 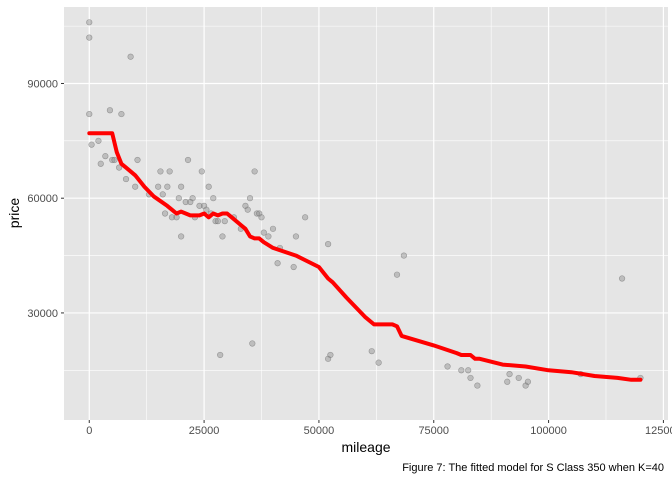 What do you see at coordinates (379, 428) in the screenshot?
I see `x-axis-ticks: 0 25000 50000 75000 100000 125000` at bounding box center [379, 428].